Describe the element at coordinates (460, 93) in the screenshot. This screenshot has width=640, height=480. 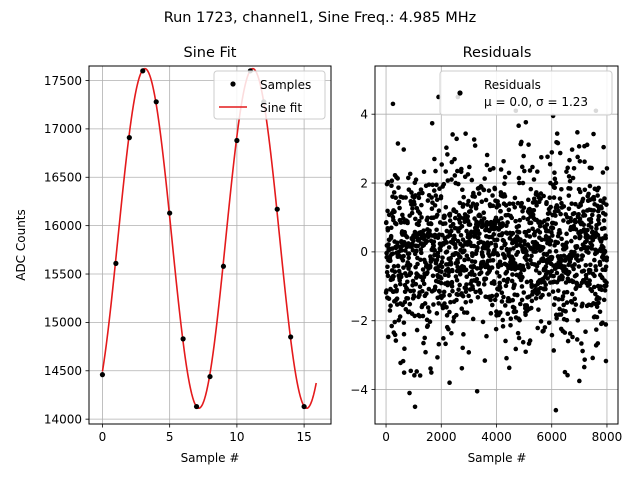
I see `legend-residuals-marker` at that location.